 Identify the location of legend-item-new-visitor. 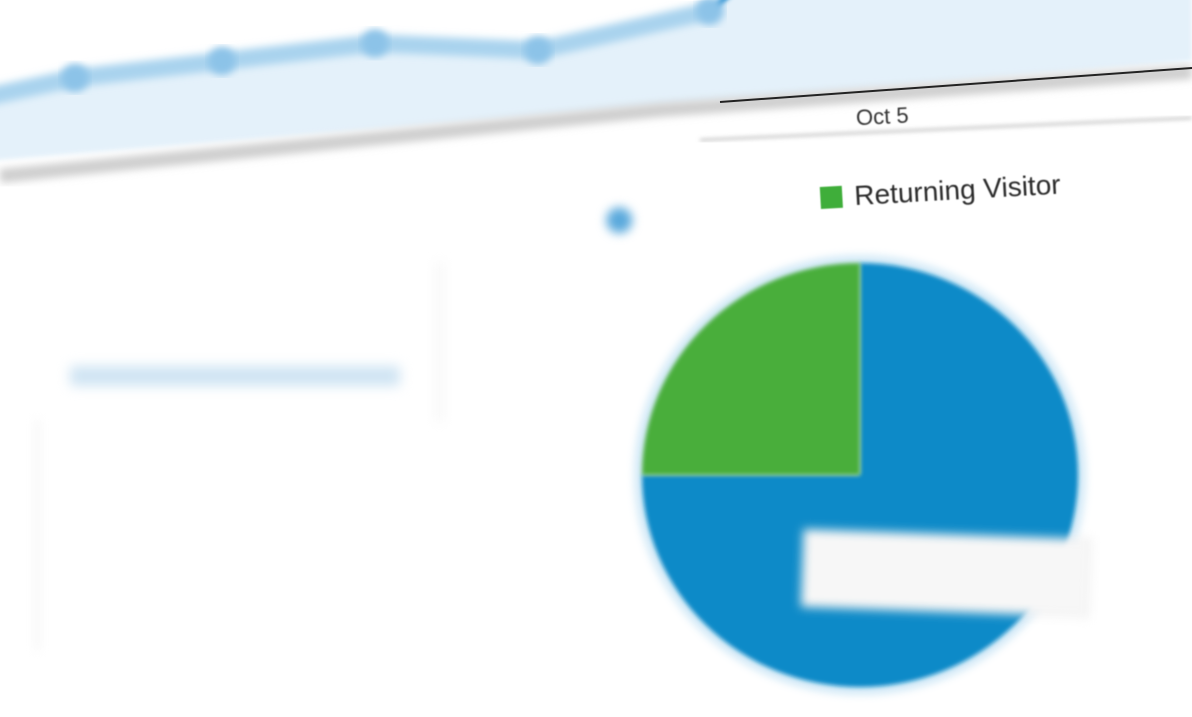
(624, 220).